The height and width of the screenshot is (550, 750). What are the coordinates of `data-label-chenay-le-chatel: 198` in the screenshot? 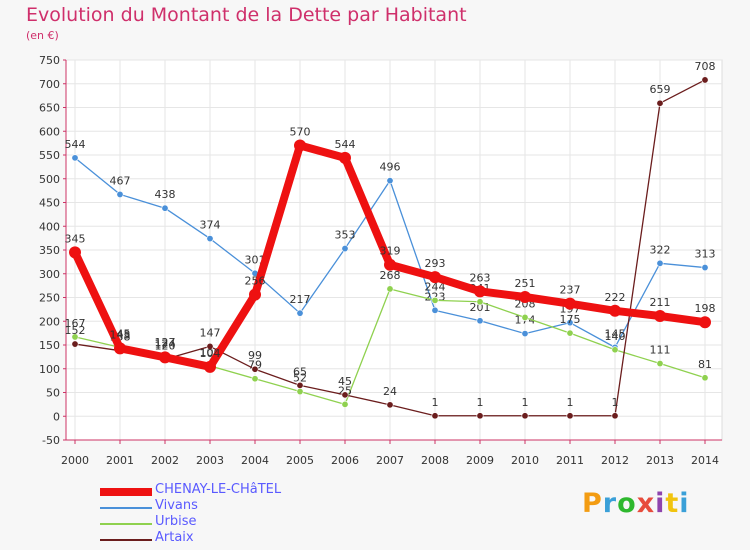 It's located at (705, 308).